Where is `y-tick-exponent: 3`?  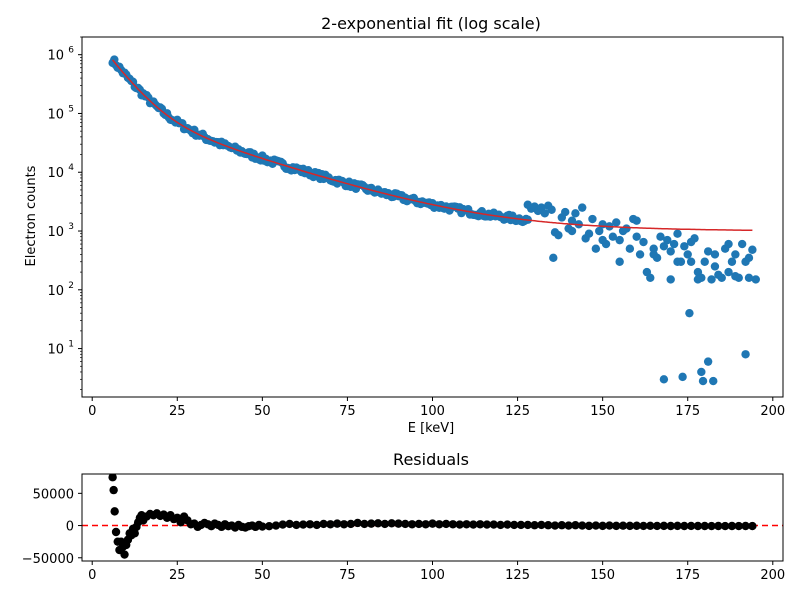
y-tick-exponent: 3 is located at coordinates (71, 227).